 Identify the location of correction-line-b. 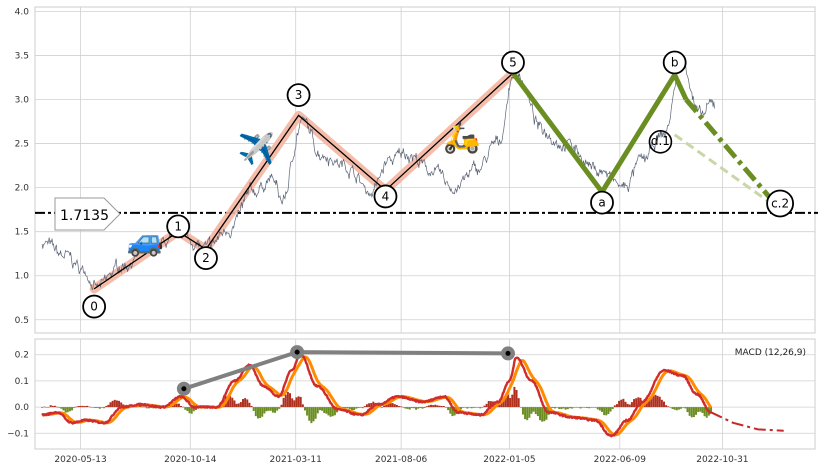
(680, 87).